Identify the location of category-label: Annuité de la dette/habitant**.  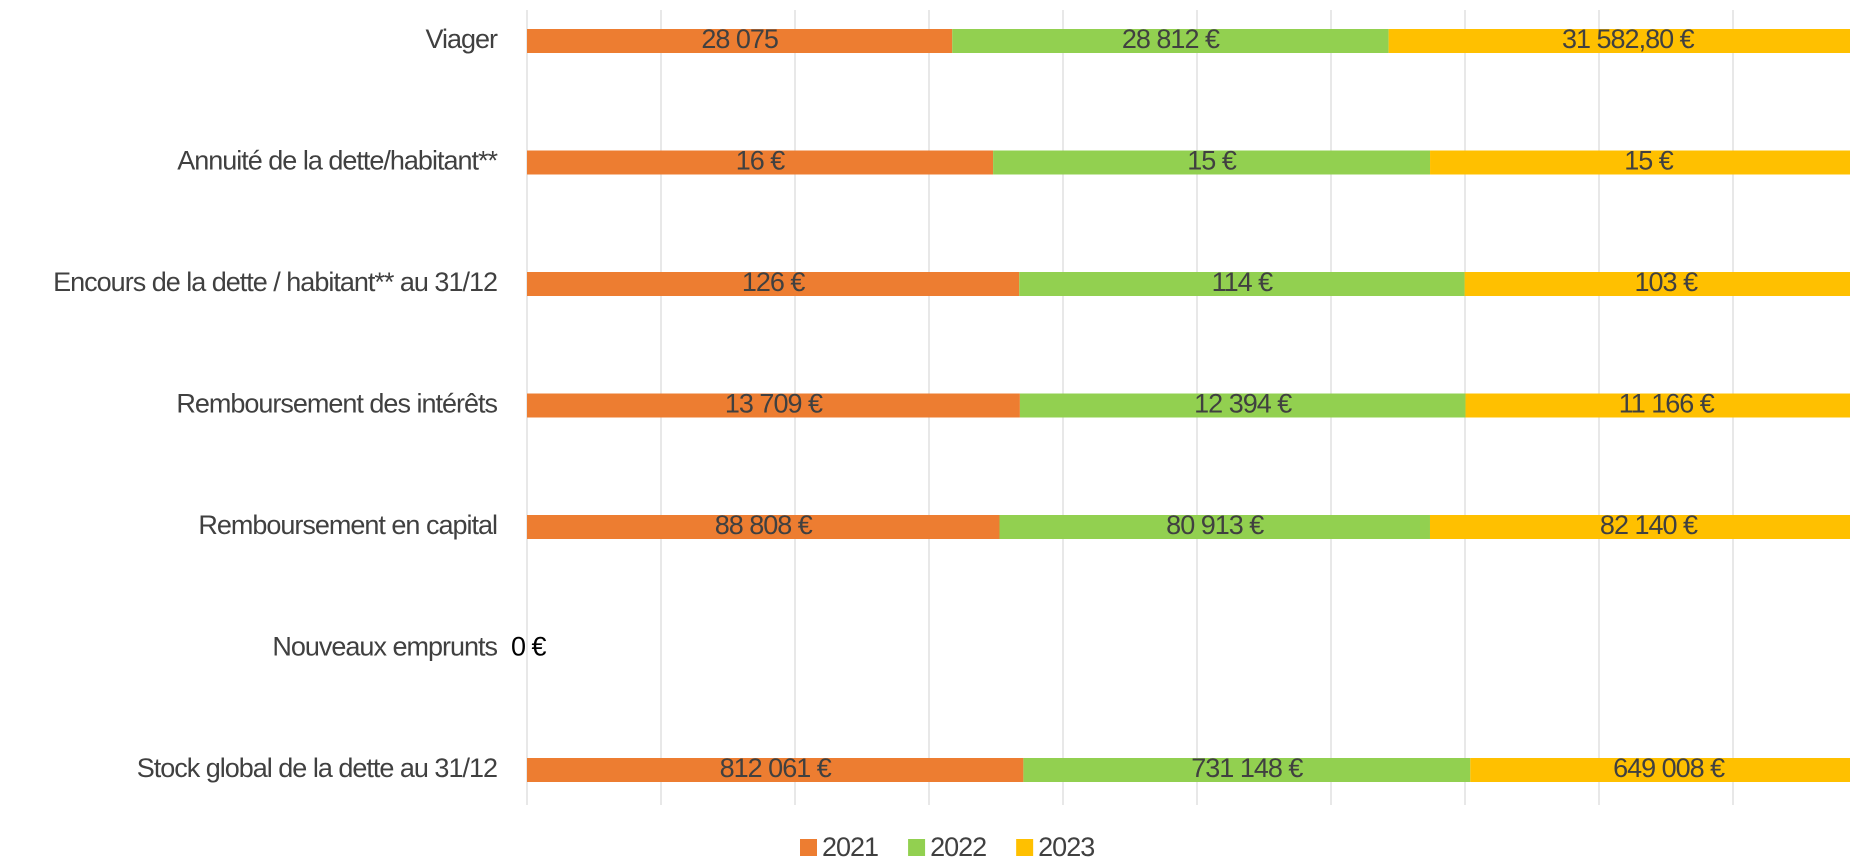
(337, 161).